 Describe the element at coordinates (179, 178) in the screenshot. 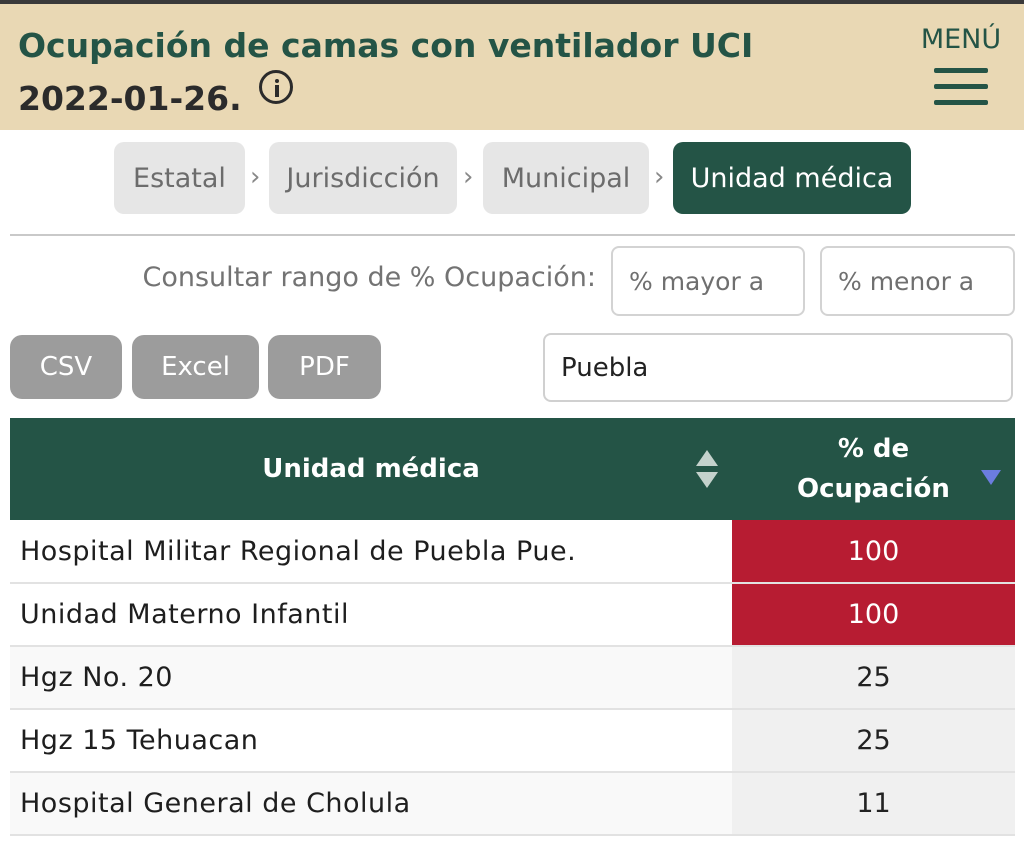

I see `breadcrumb-estatal: Estatal` at that location.